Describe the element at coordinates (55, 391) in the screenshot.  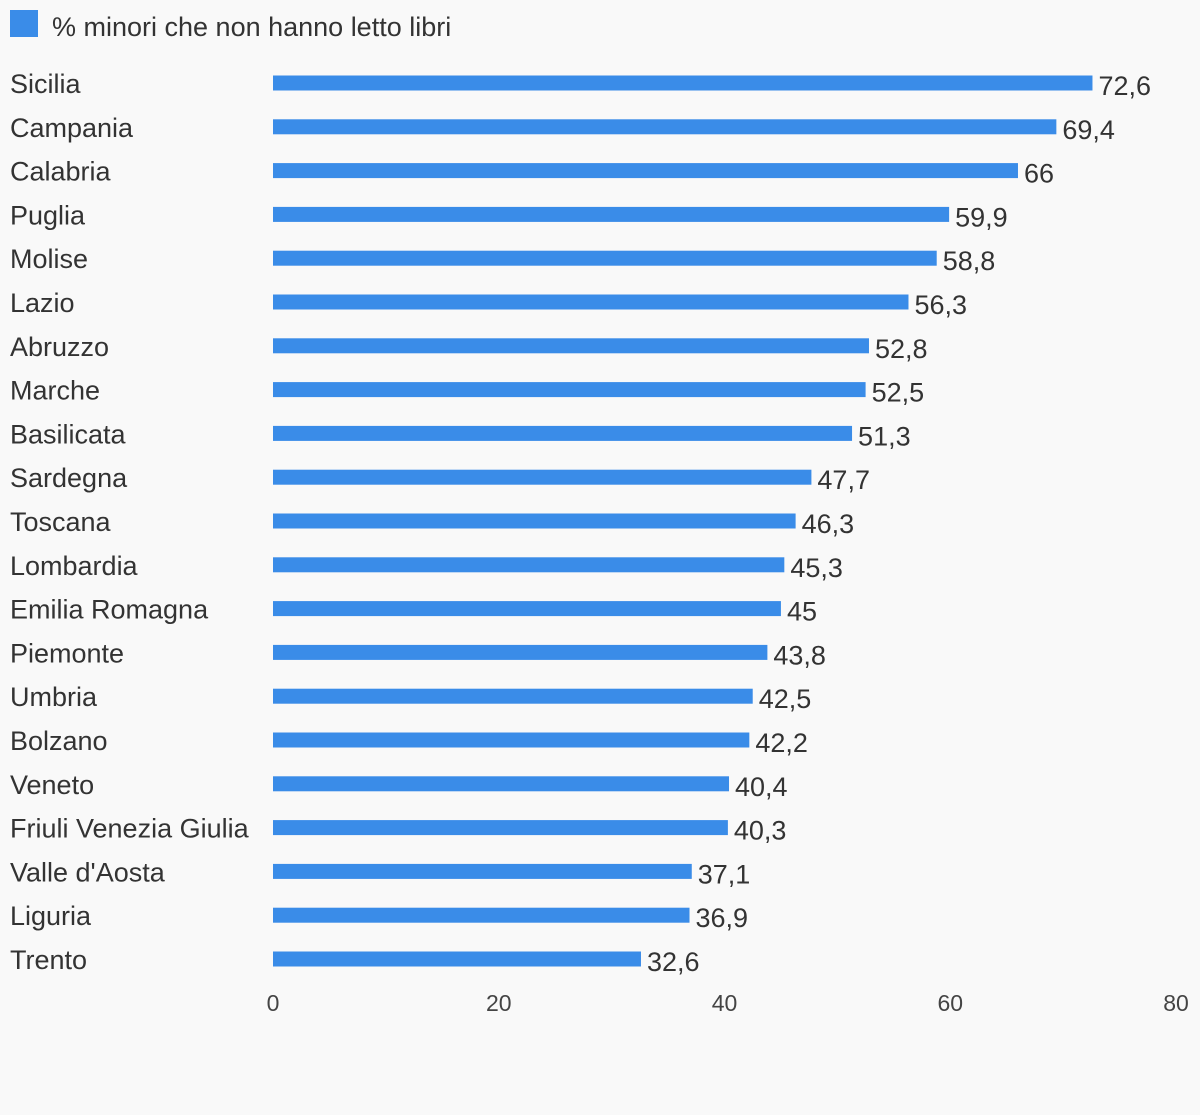
I see `category-label: Marche` at that location.